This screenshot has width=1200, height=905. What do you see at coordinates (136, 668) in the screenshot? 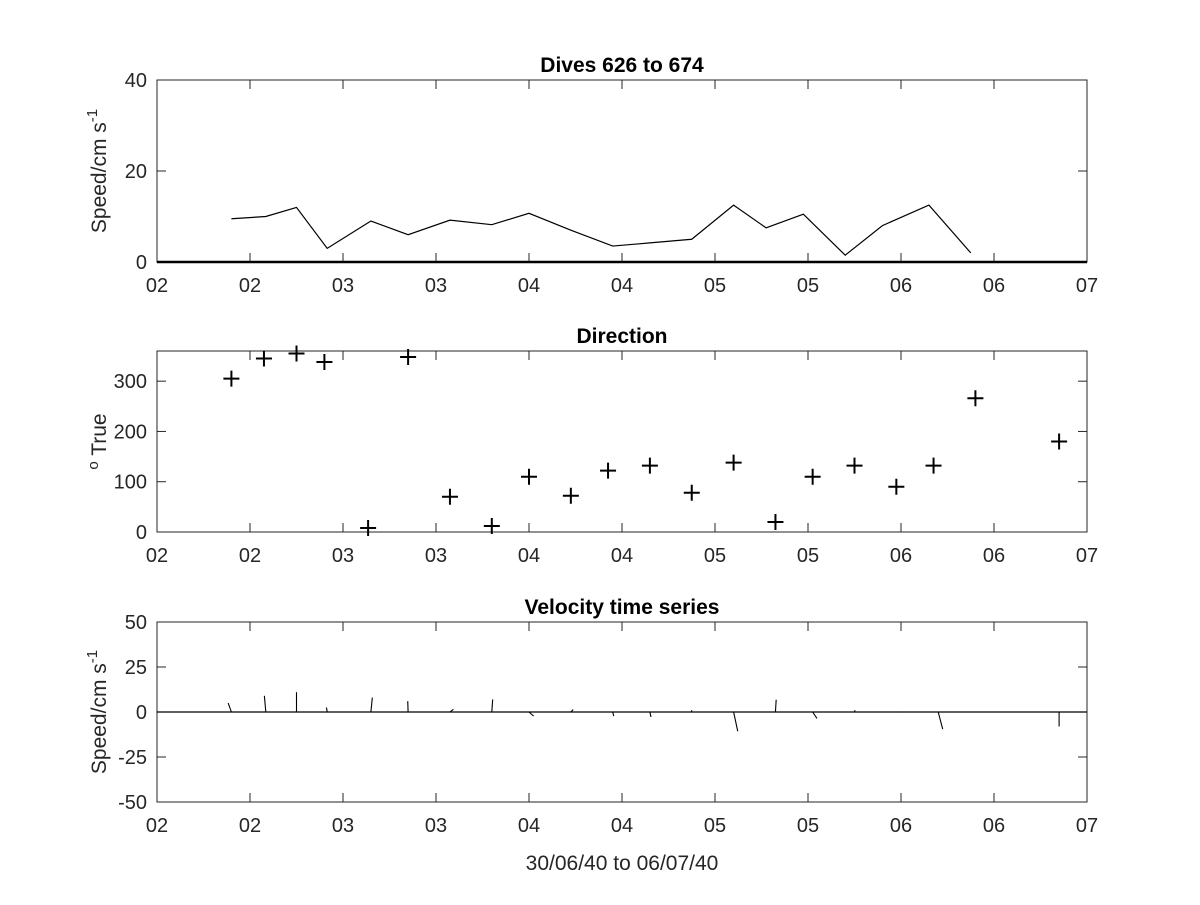
I see `y-tick-label: 25` at bounding box center [136, 668].